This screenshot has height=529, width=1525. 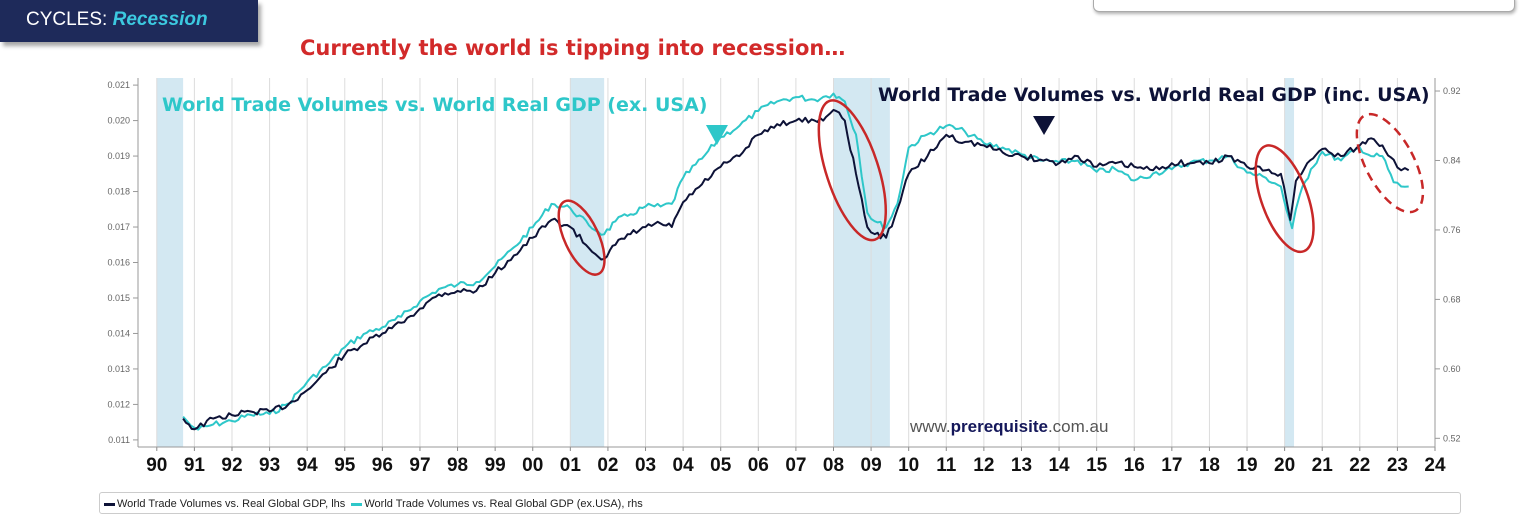 What do you see at coordinates (118, 85) in the screenshot?
I see `y-left-tick-label: 0.021` at bounding box center [118, 85].